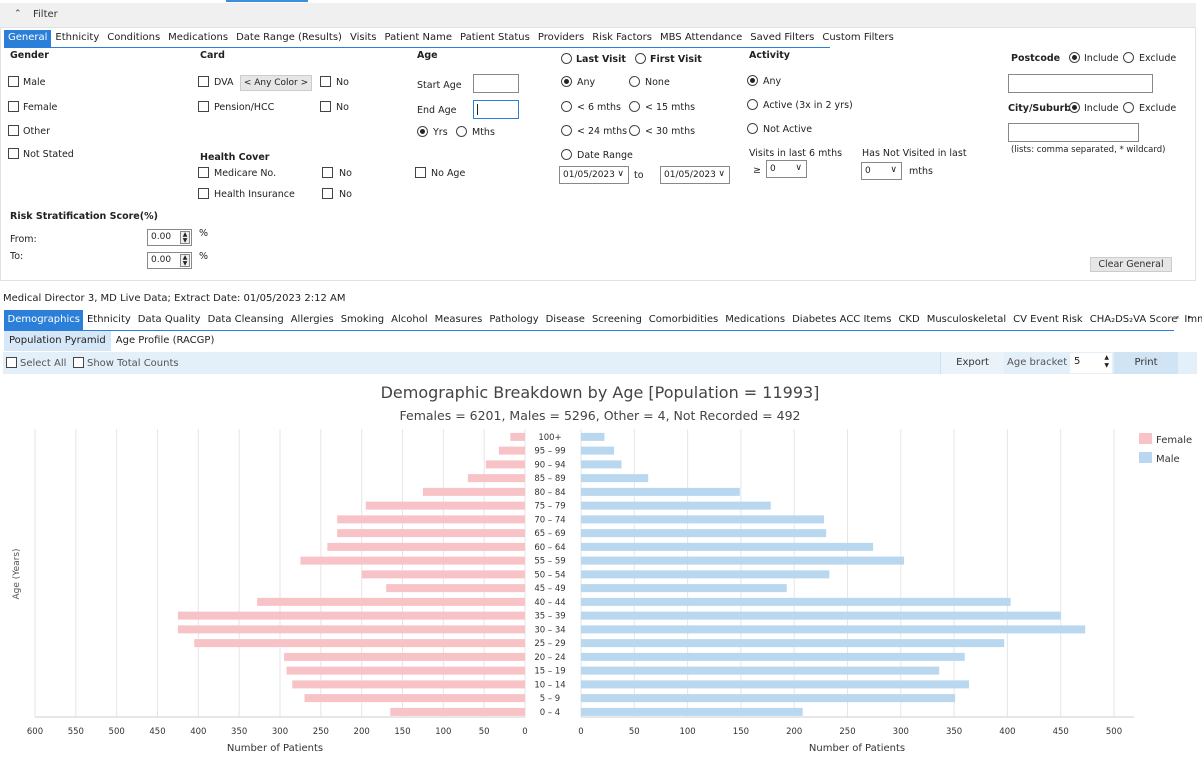  I want to click on sub-tab-age-profile-racgp: Age Profile (RACGP), so click(165, 340).